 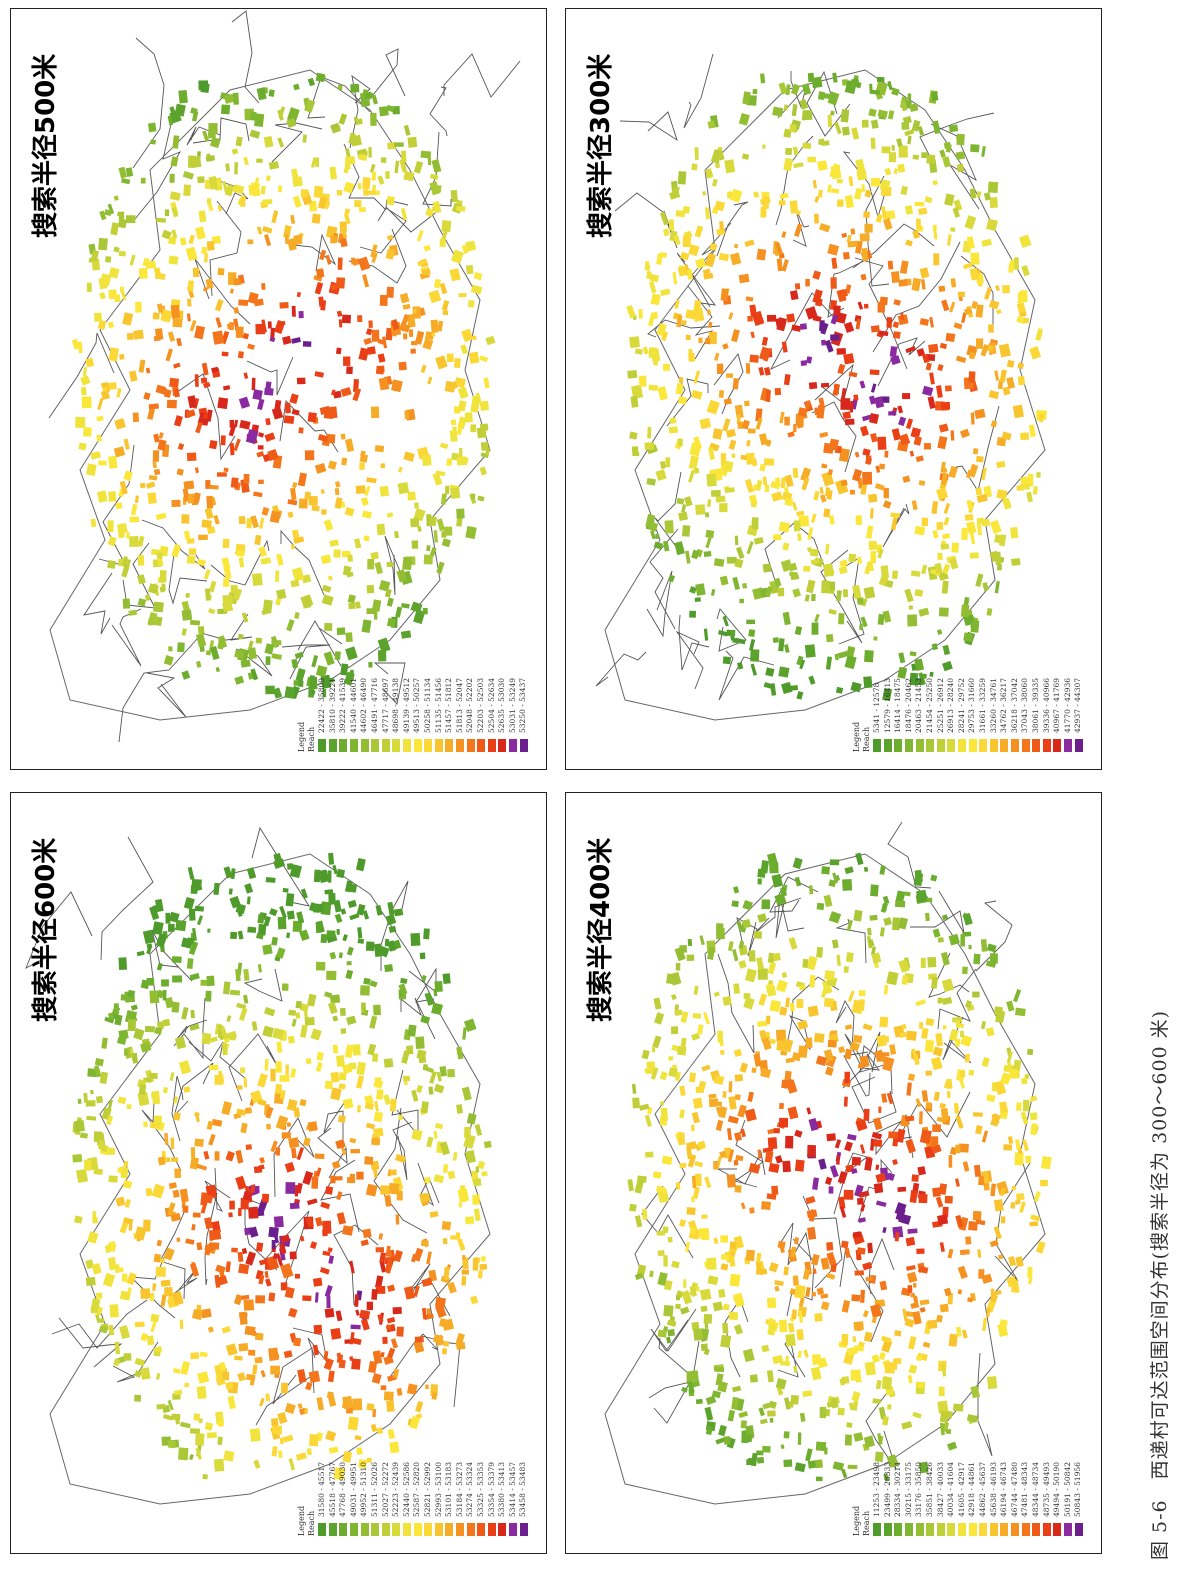 What do you see at coordinates (940, 1489) in the screenshot?
I see `legend-class-label: 38427 - 40033` at bounding box center [940, 1489].